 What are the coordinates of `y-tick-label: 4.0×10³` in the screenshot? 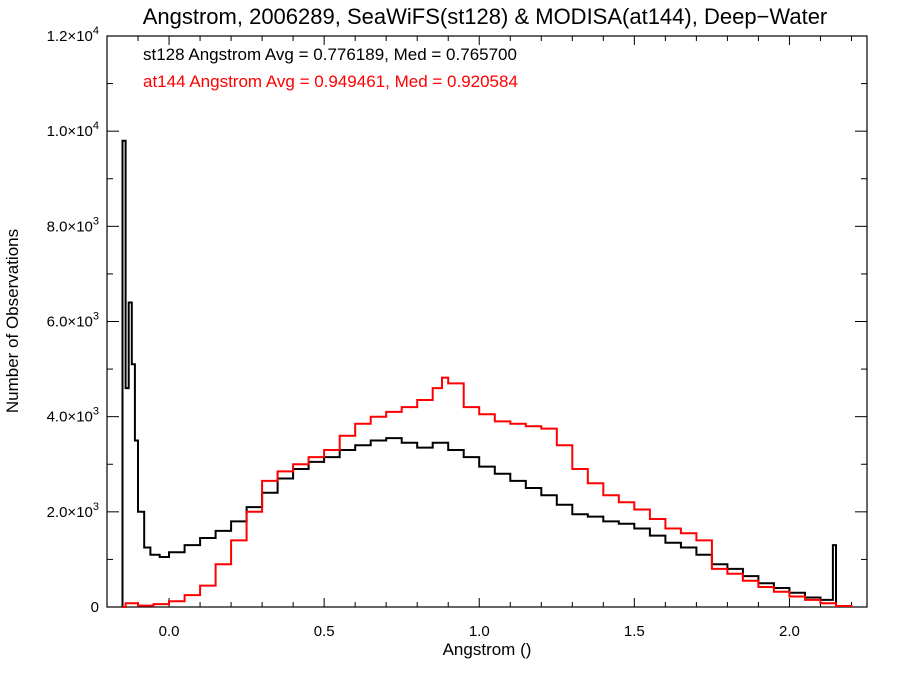 It's located at (73, 416).